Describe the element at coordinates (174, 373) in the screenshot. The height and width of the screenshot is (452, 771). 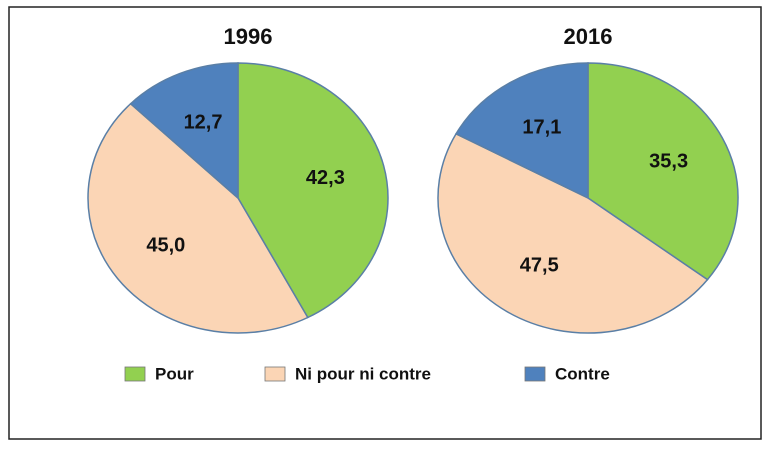
I see `legend-label: Pour` at that location.